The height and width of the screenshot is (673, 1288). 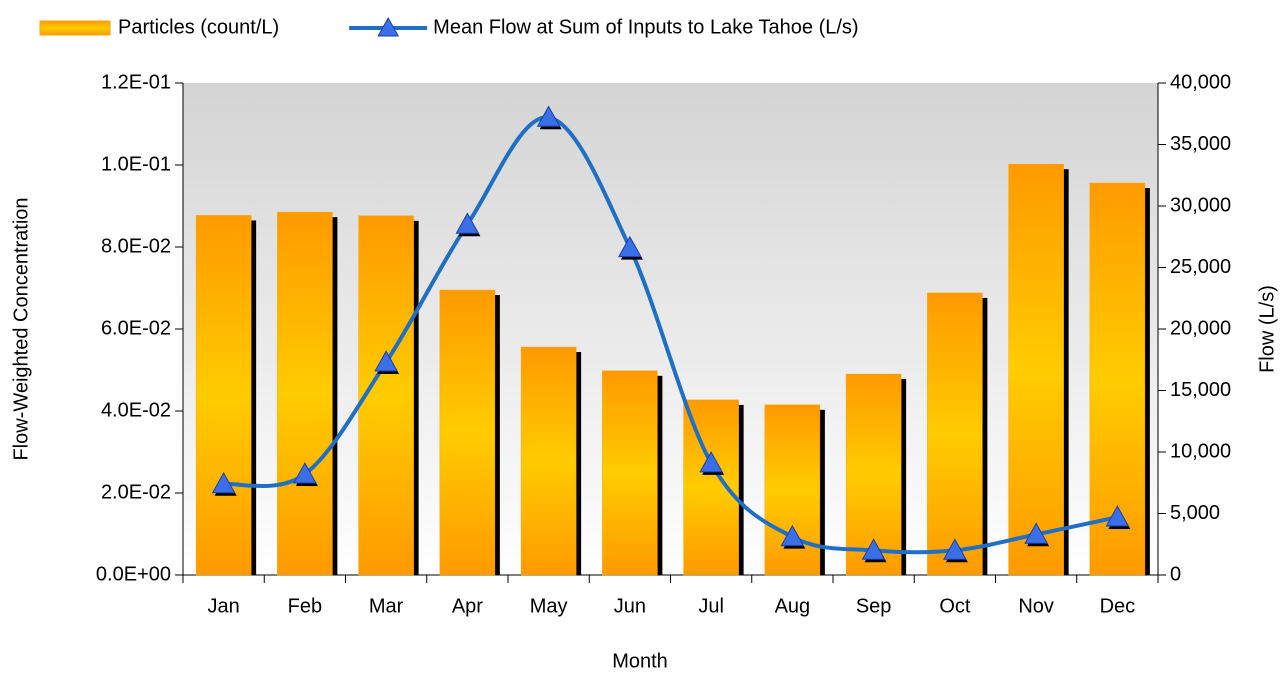 What do you see at coordinates (1036, 606) in the screenshot?
I see `x-tick-label: Nov` at bounding box center [1036, 606].